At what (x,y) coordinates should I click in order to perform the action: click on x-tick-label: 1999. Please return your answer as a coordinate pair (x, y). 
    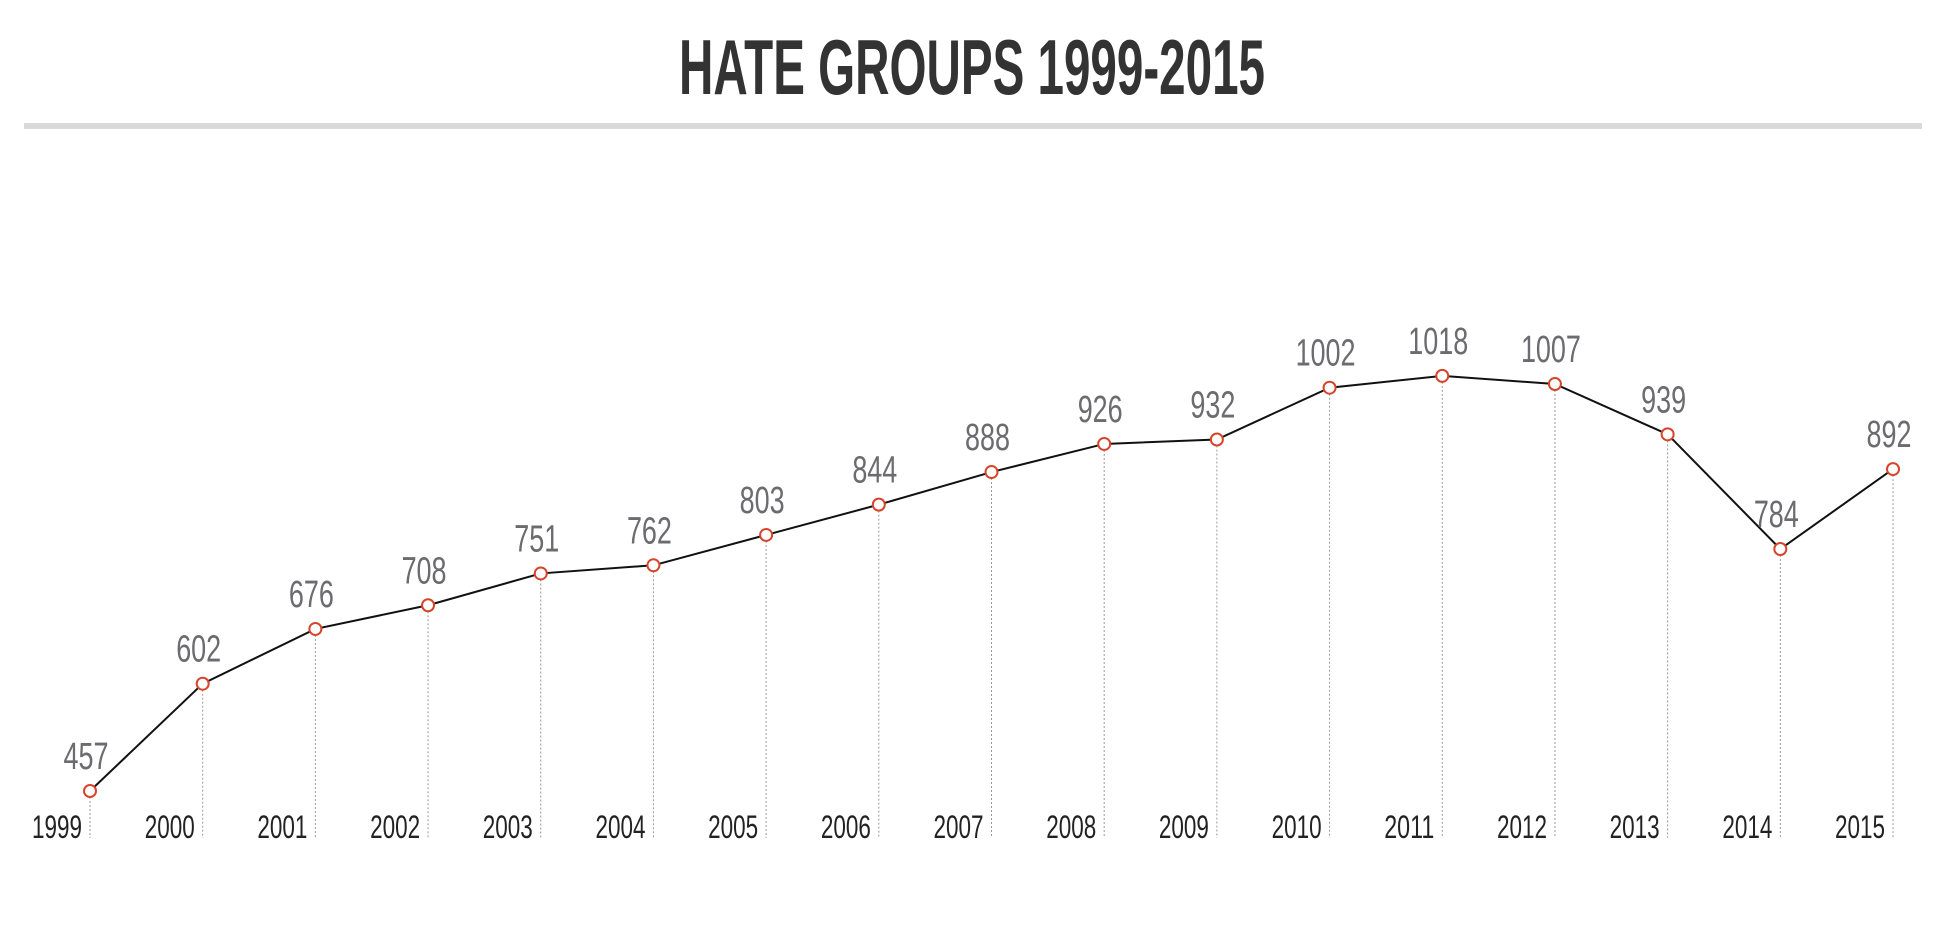
    Looking at the image, I should click on (57, 827).